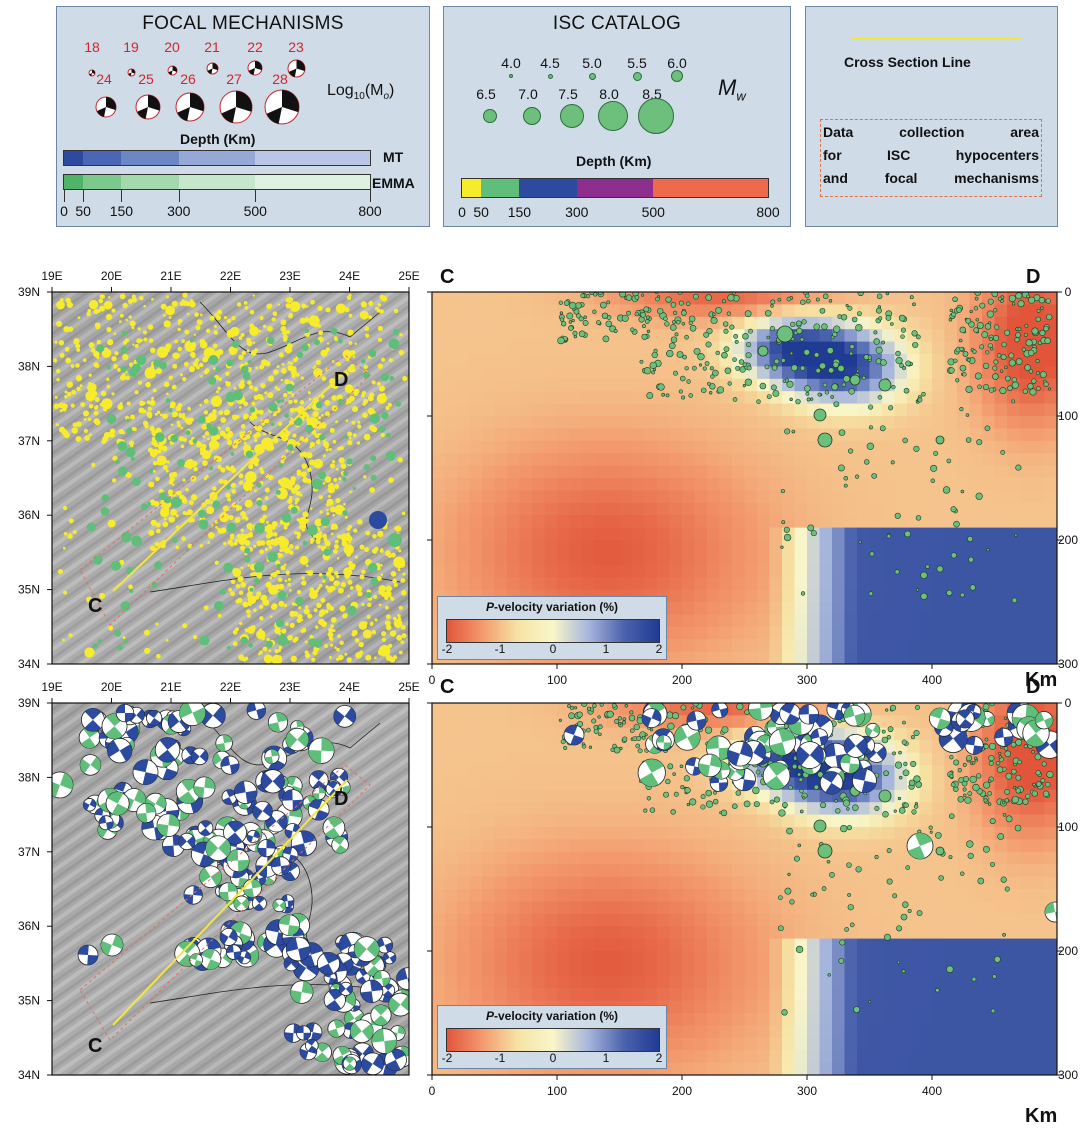 Image resolution: width=1090 pixels, height=1130 pixels. Describe the element at coordinates (92, 47) in the screenshot. I see `moment-label: 18` at that location.